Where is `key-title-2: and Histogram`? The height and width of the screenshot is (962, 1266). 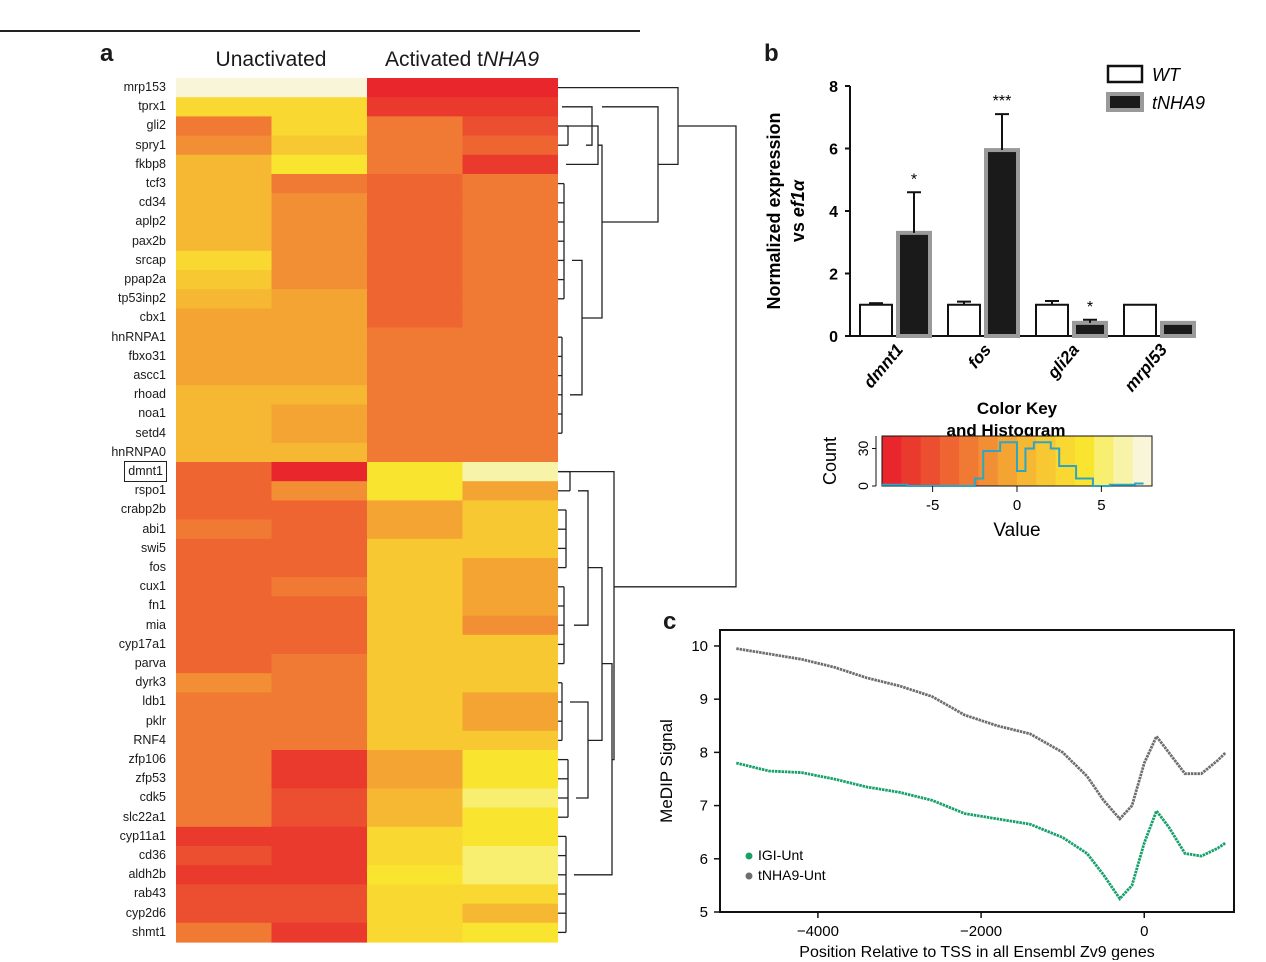
key-title-2: and Histogram is located at coordinates (1005, 430).